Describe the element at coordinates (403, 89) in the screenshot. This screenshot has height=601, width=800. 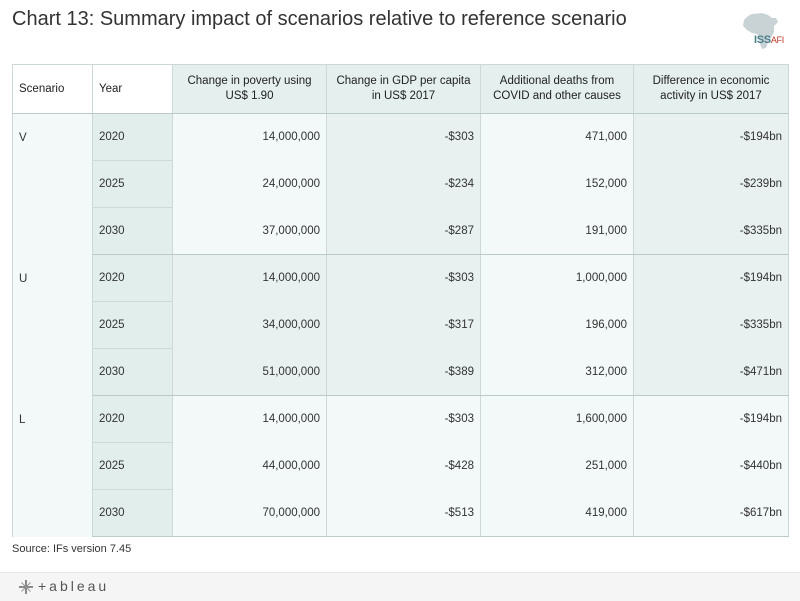
I see `column-header-gdp: Change in GDP per capita in US$ 2017` at that location.